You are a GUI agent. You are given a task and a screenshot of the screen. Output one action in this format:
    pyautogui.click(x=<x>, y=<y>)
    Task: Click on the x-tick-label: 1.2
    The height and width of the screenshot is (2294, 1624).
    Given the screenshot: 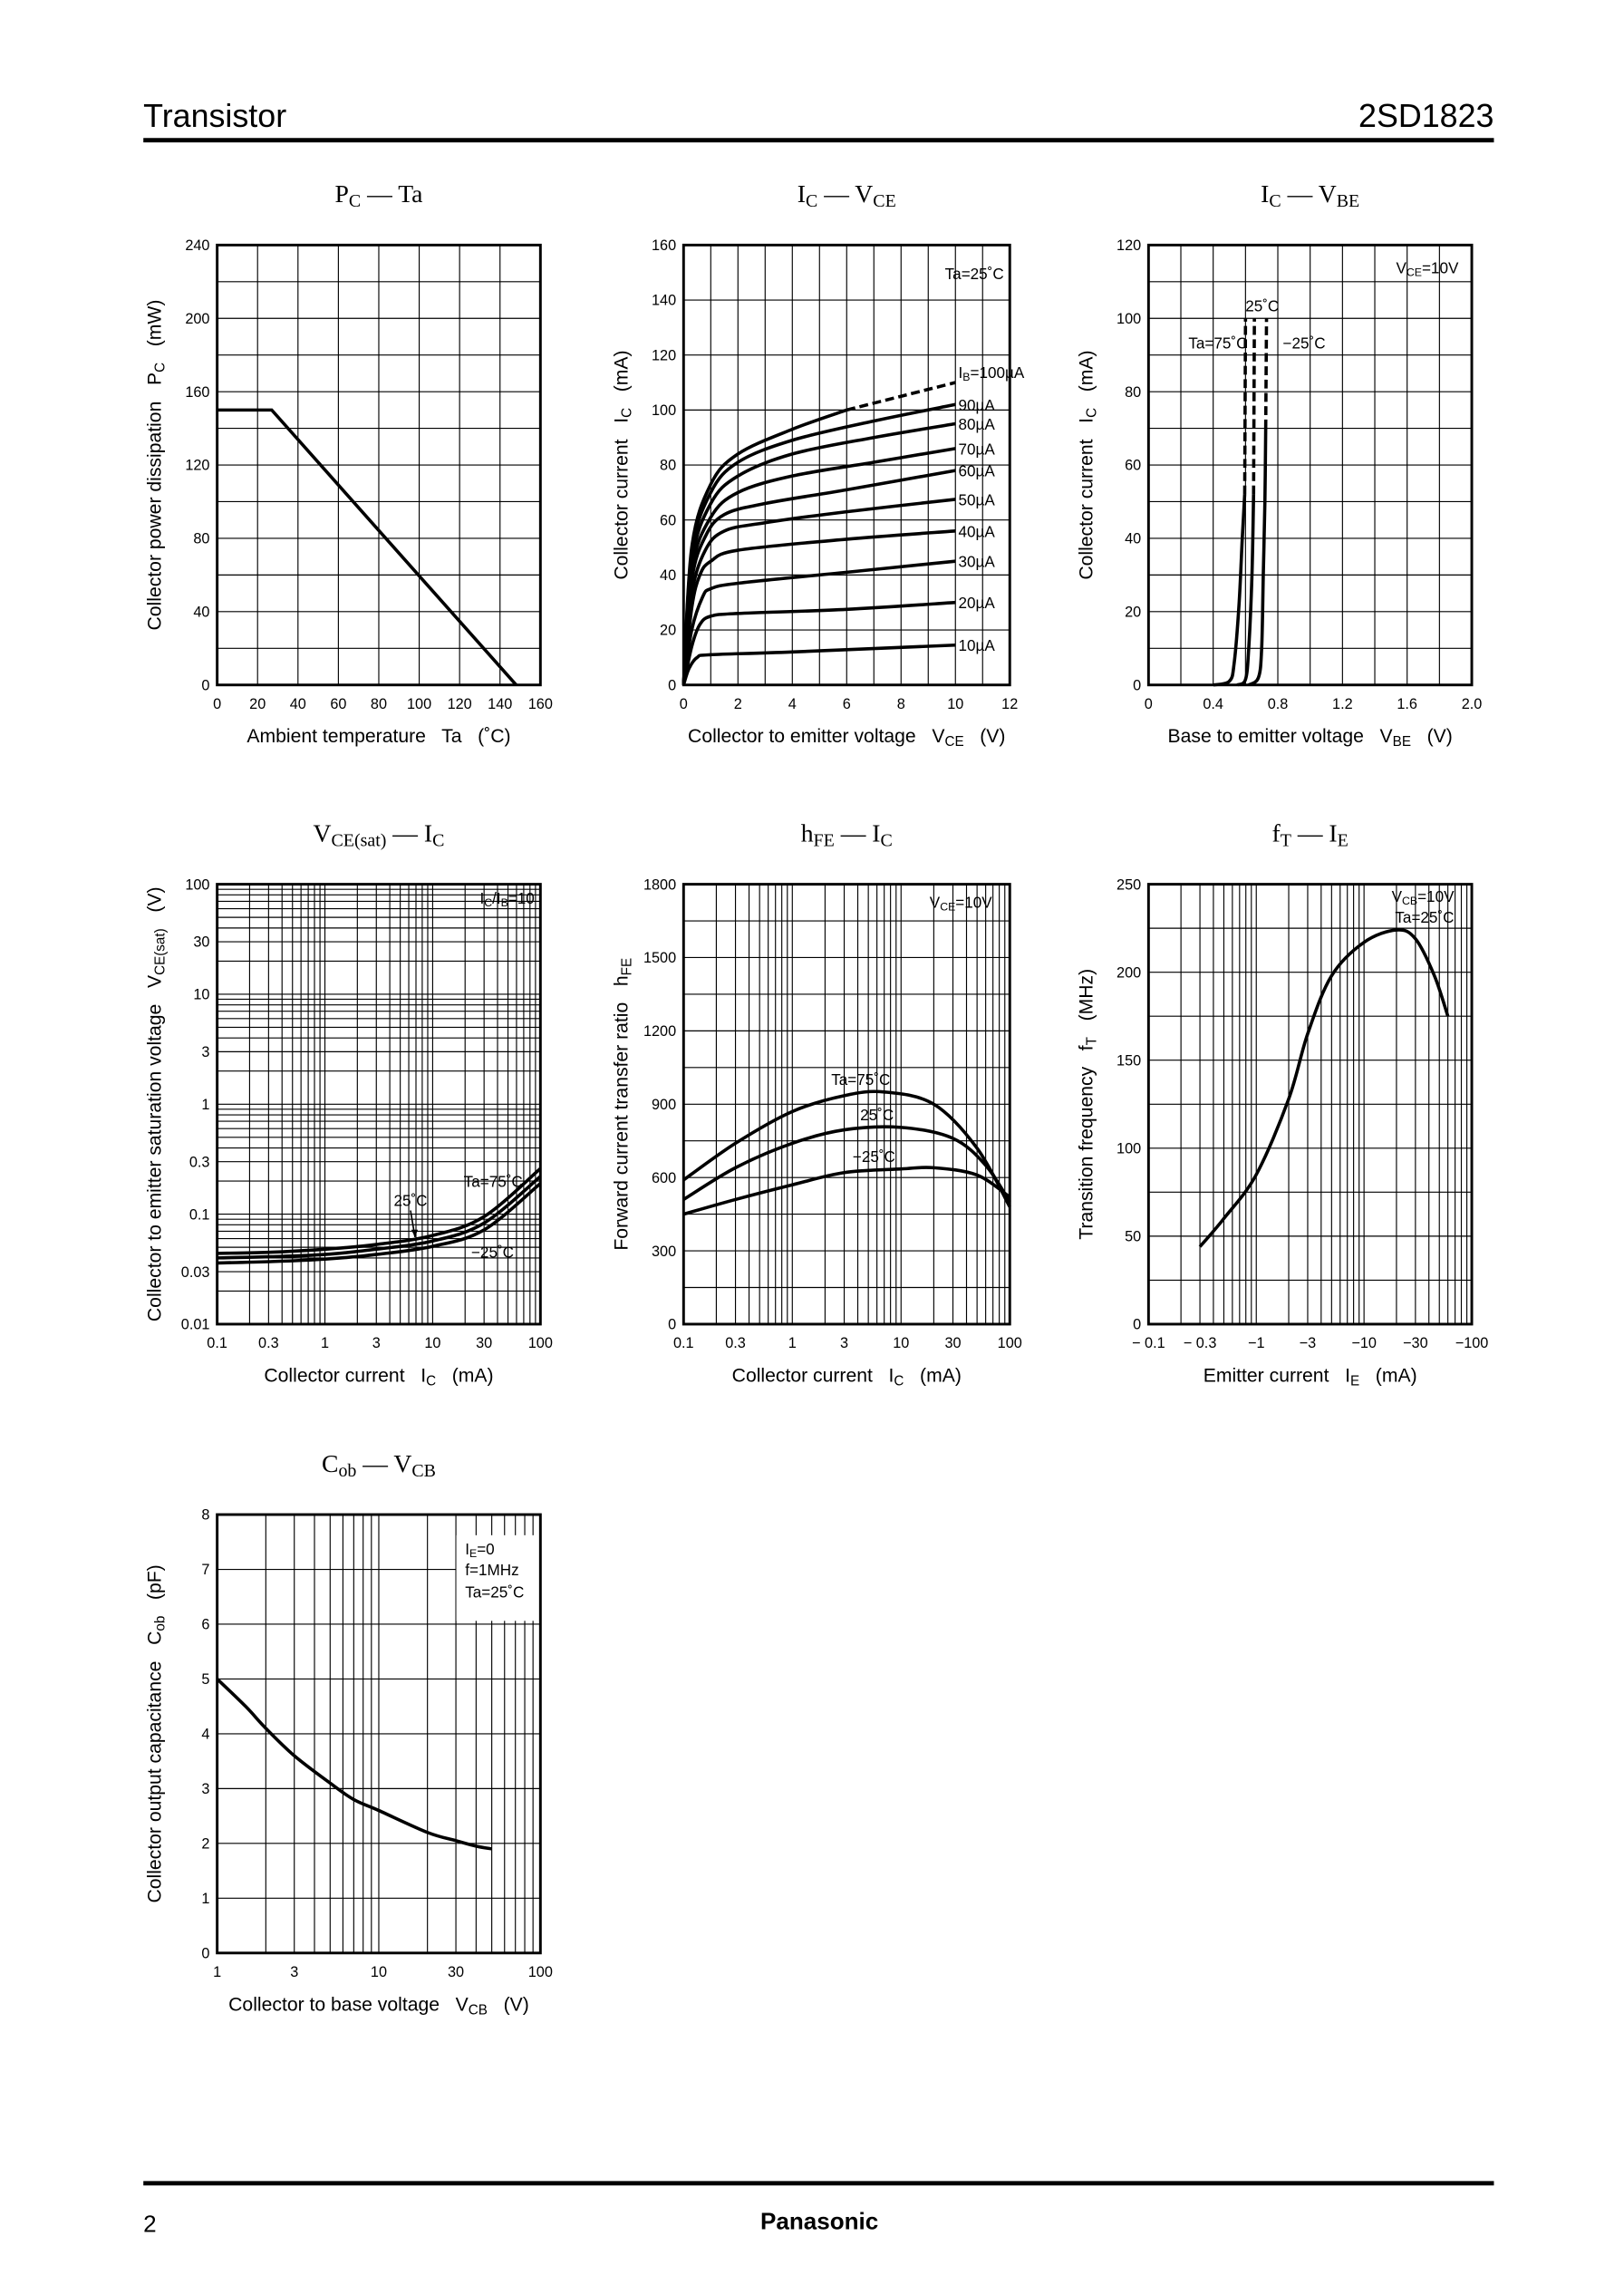 What is the action you would take?
    pyautogui.click(x=1342, y=704)
    